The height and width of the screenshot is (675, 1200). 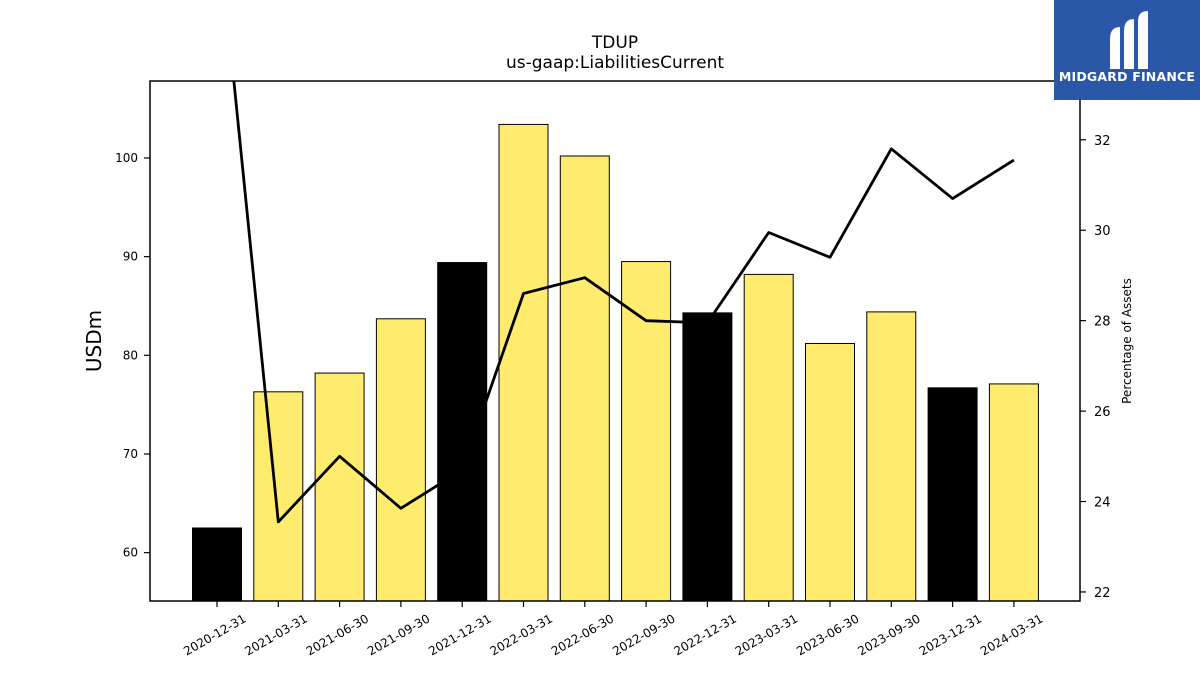 What do you see at coordinates (126, 158) in the screenshot?
I see `y-tick-label-left: 100` at bounding box center [126, 158].